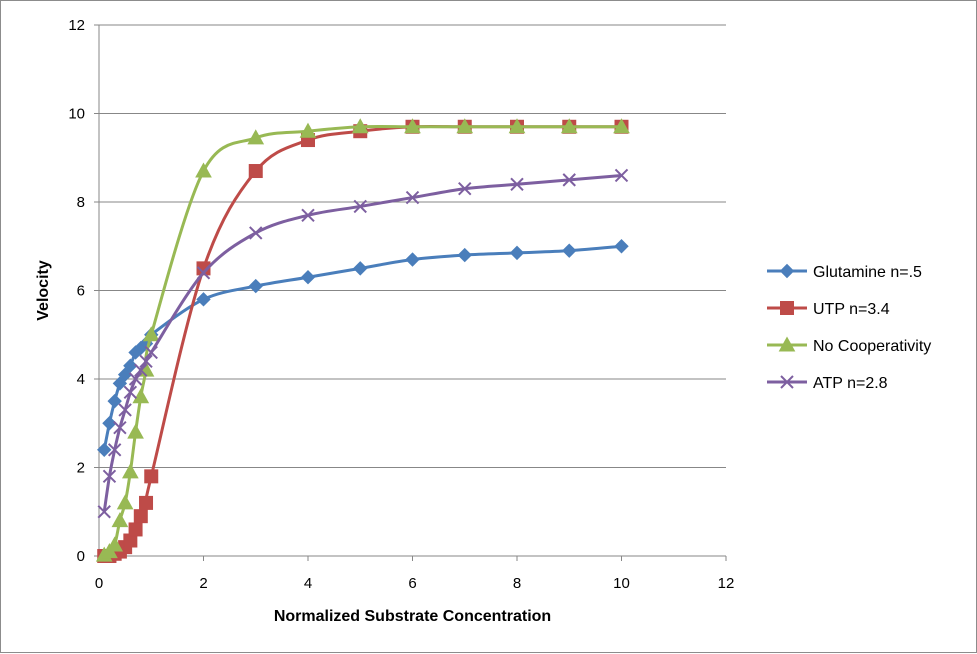  What do you see at coordinates (76, 25) in the screenshot?
I see `y-tick-label: 12` at bounding box center [76, 25].